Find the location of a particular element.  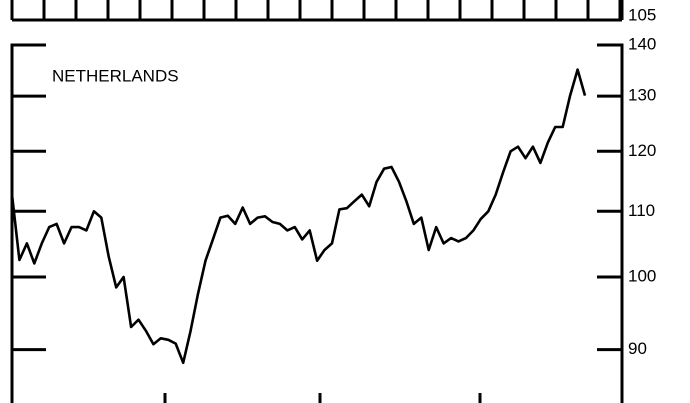

x-ticks is located at coordinates (322, 398).